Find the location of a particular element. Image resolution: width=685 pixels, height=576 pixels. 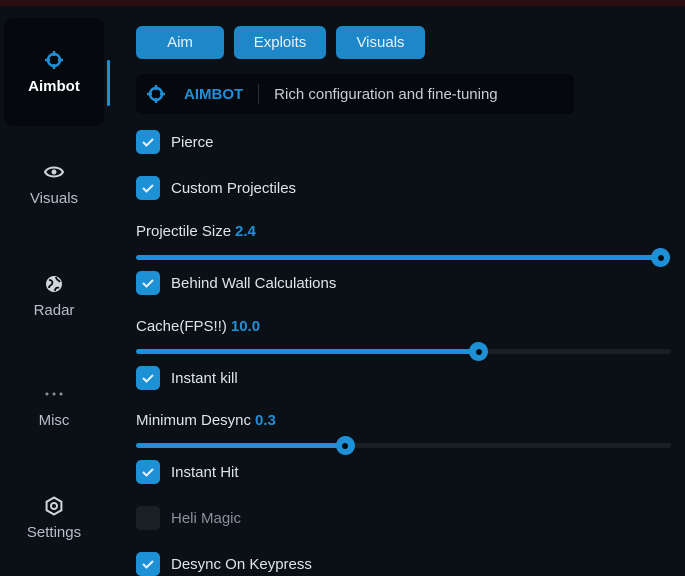

sidebar-item-radar: Radar is located at coordinates (54, 296).